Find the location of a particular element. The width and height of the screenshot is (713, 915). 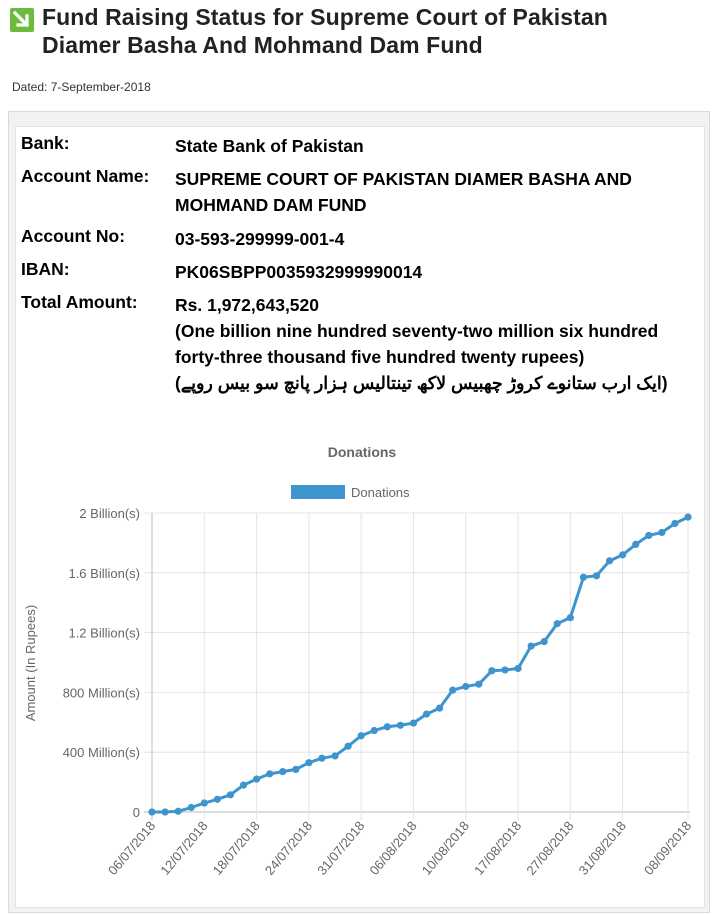

iban-row: IBAN: PK06SBPP0035932999990014 is located at coordinates (361, 275).